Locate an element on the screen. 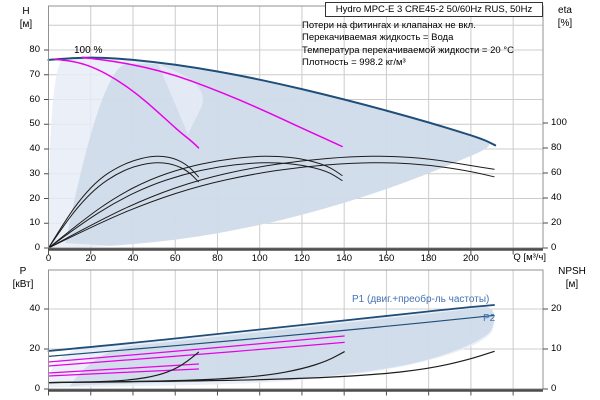 The height and width of the screenshot is (400, 600). eta-curve-1-pump-a is located at coordinates (123, 202).